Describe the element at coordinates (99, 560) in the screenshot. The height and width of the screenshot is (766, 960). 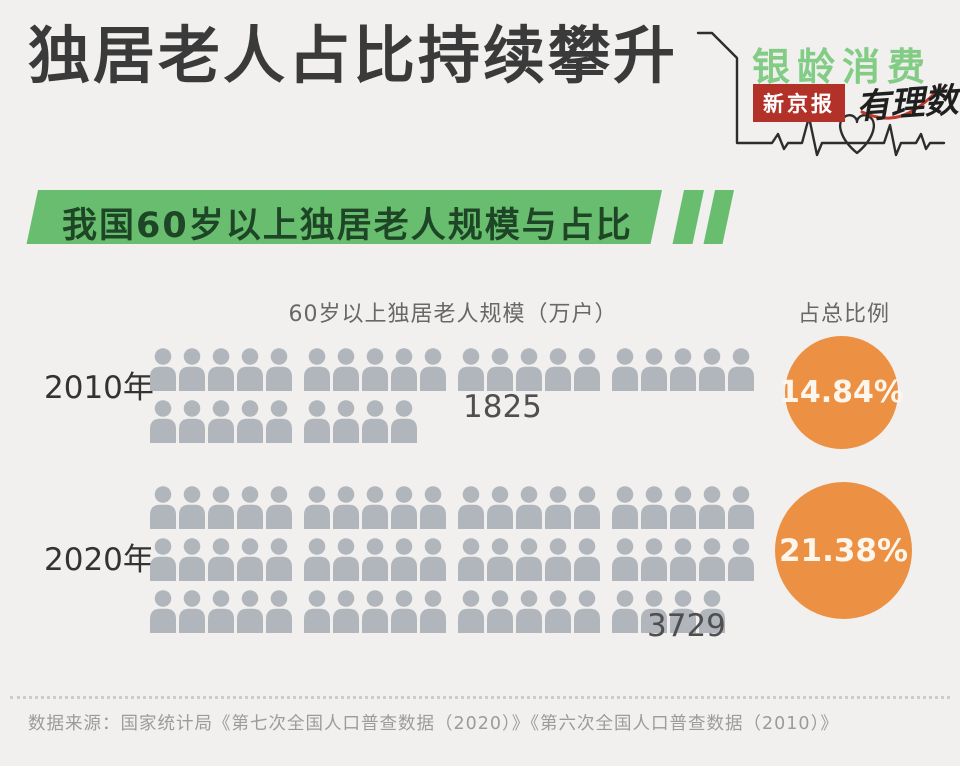
I see `year-label-2020: 2020年` at that location.